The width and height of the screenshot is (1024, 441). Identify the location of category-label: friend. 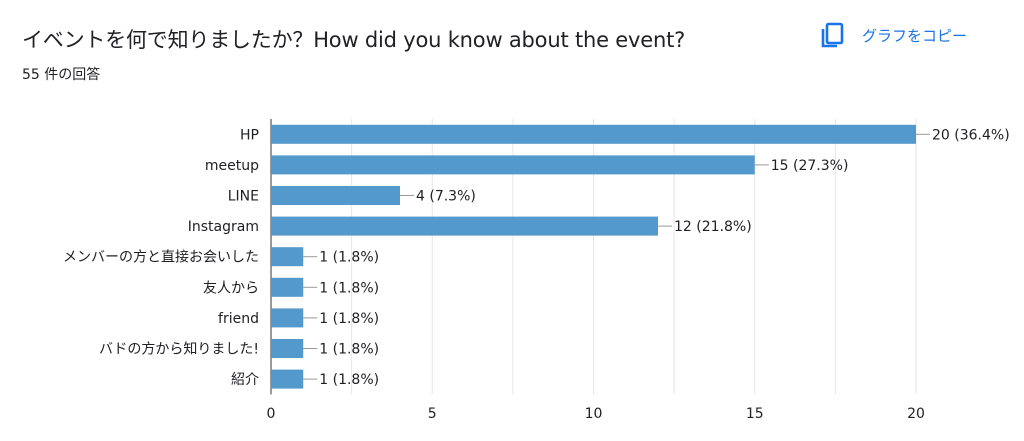
(238, 319).